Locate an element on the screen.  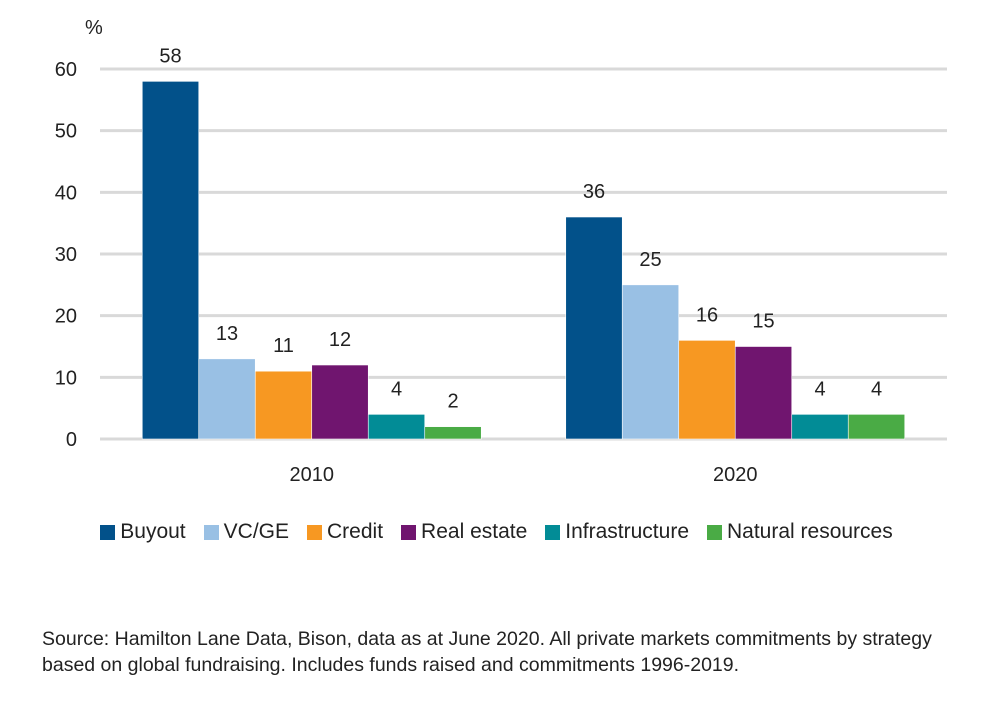
legend-item: Buyout is located at coordinates (143, 532).